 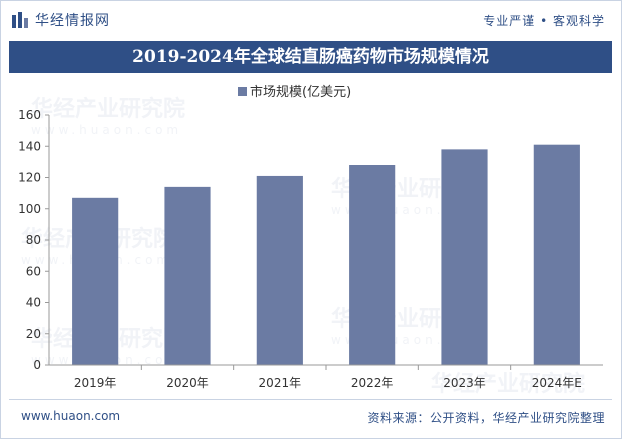 I want to click on x-tick-label: 2021年, so click(x=280, y=383).